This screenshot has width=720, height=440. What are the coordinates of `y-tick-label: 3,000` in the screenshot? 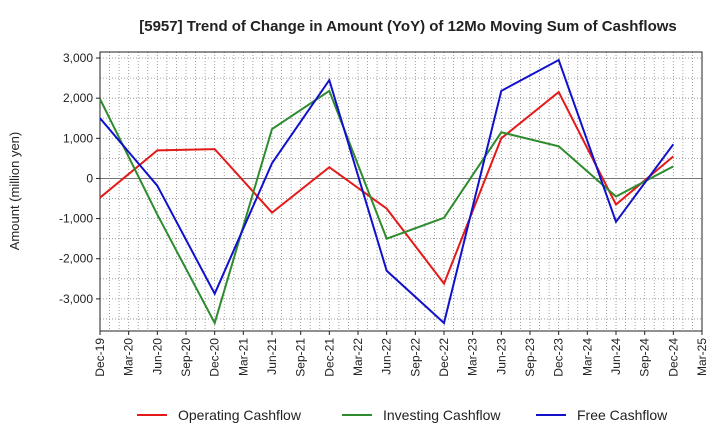 It's located at (78, 58).